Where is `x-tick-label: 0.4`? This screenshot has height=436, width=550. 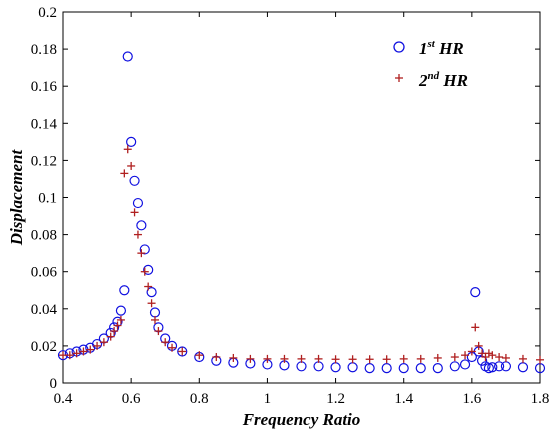
x-tick-label: 0.4 is located at coordinates (63, 399).